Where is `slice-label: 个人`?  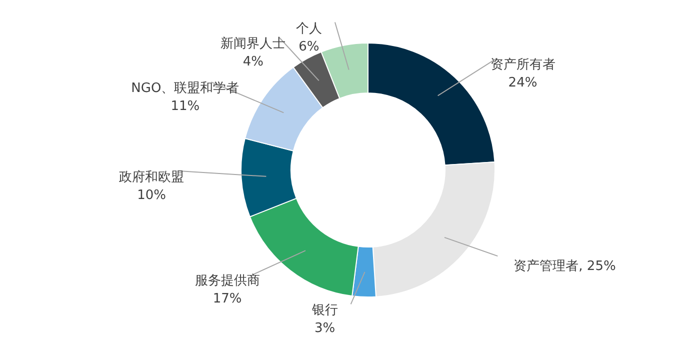 slice-label: 个人 is located at coordinates (309, 28).